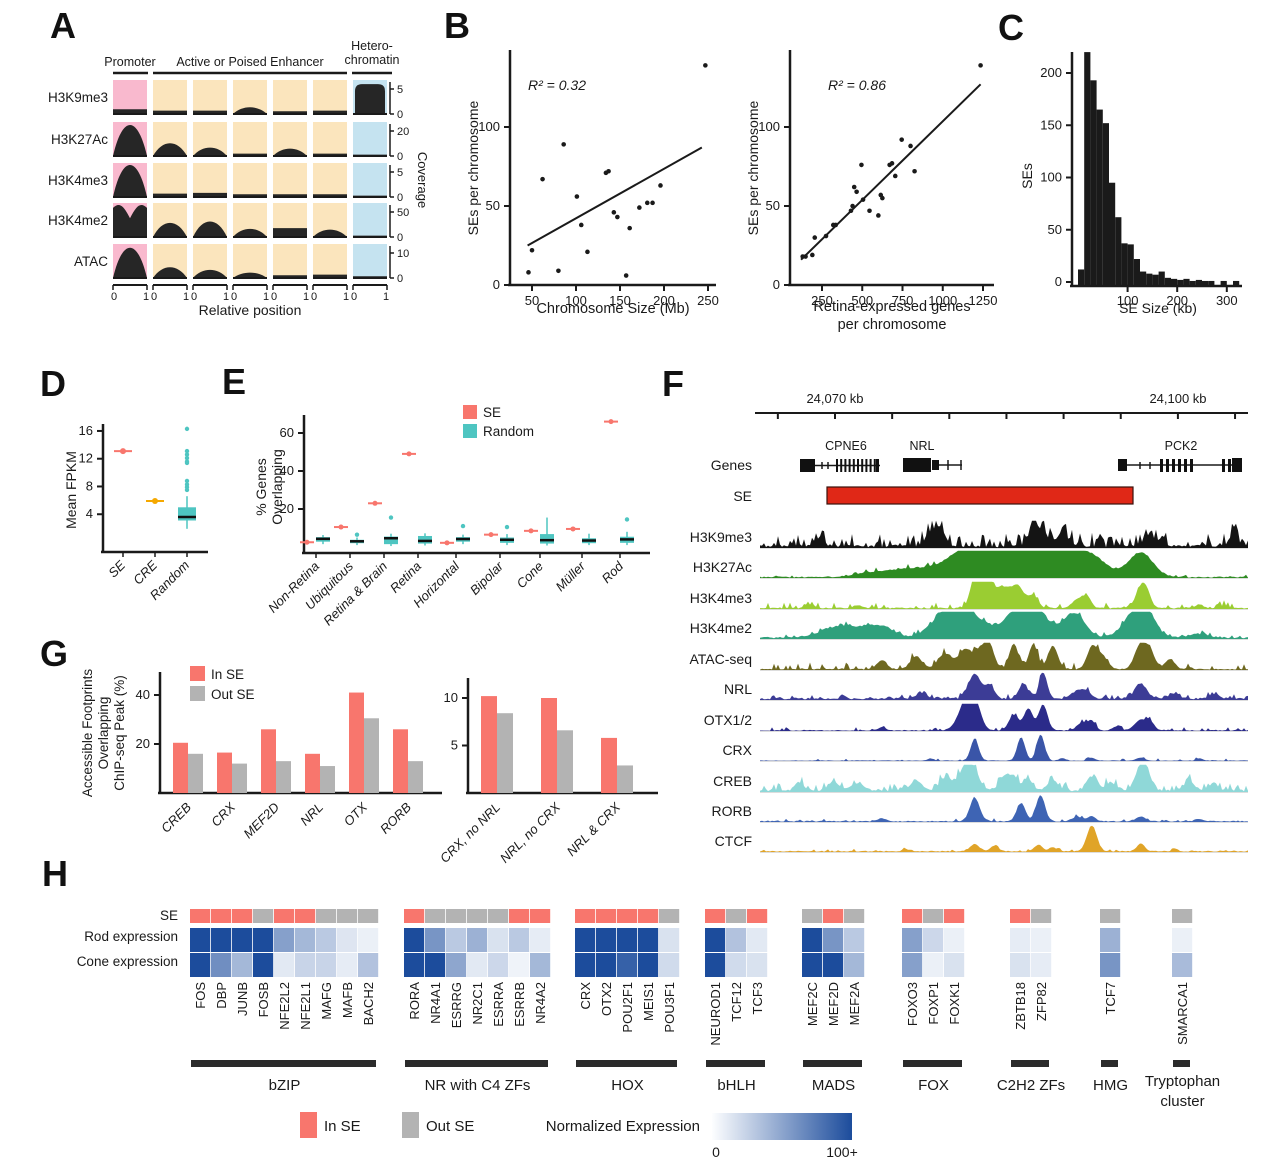  I want to click on row-label: H3K27Ac, so click(79, 139).